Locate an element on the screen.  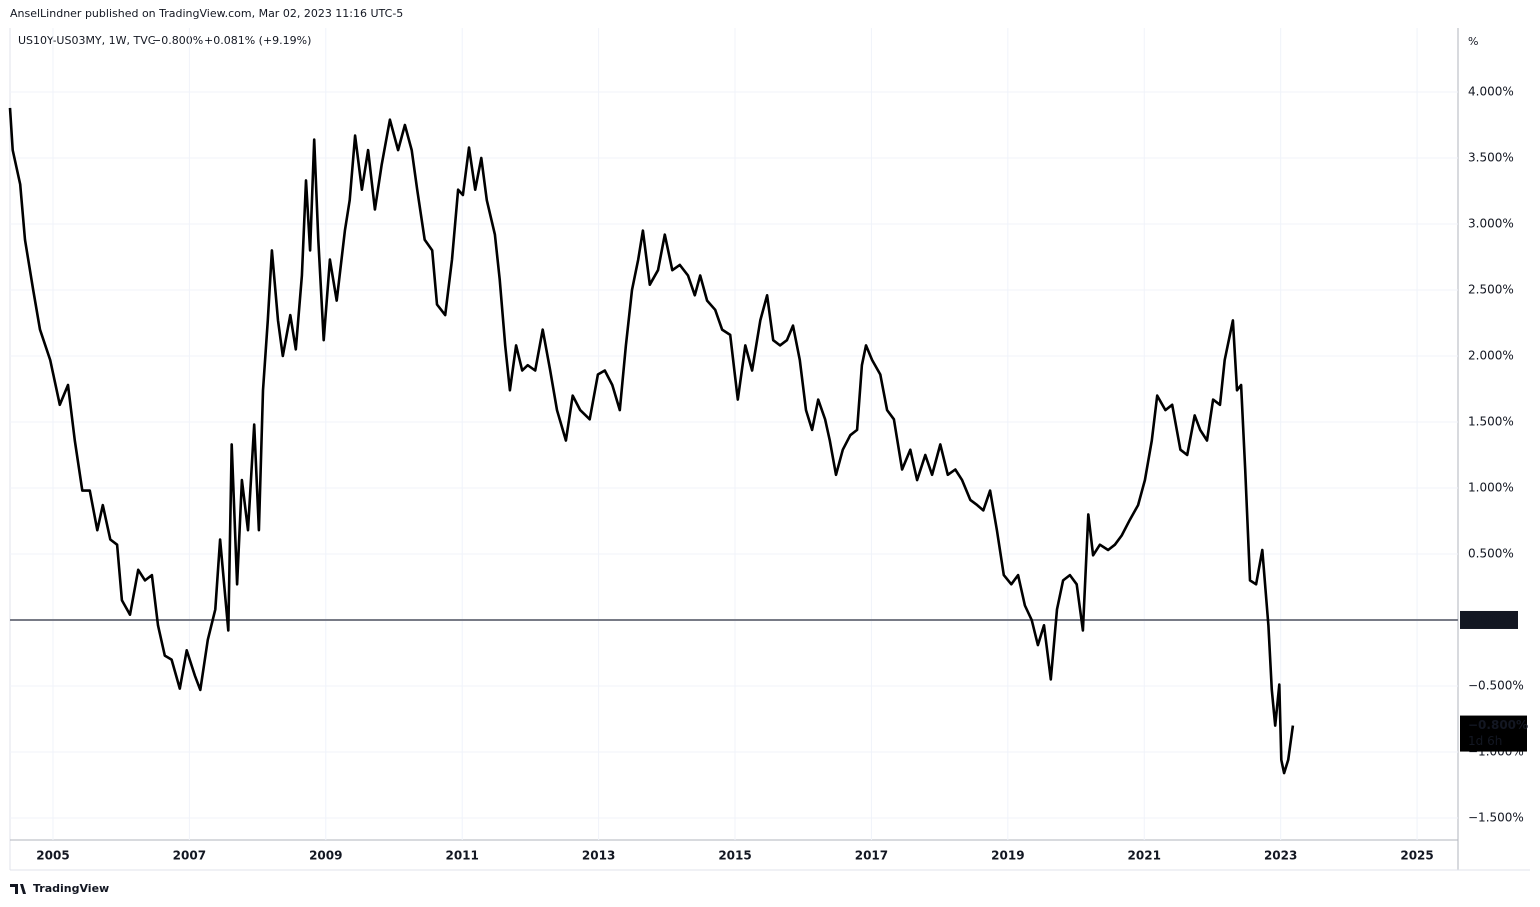
y-tick-label: −0.500% is located at coordinates (1496, 685).